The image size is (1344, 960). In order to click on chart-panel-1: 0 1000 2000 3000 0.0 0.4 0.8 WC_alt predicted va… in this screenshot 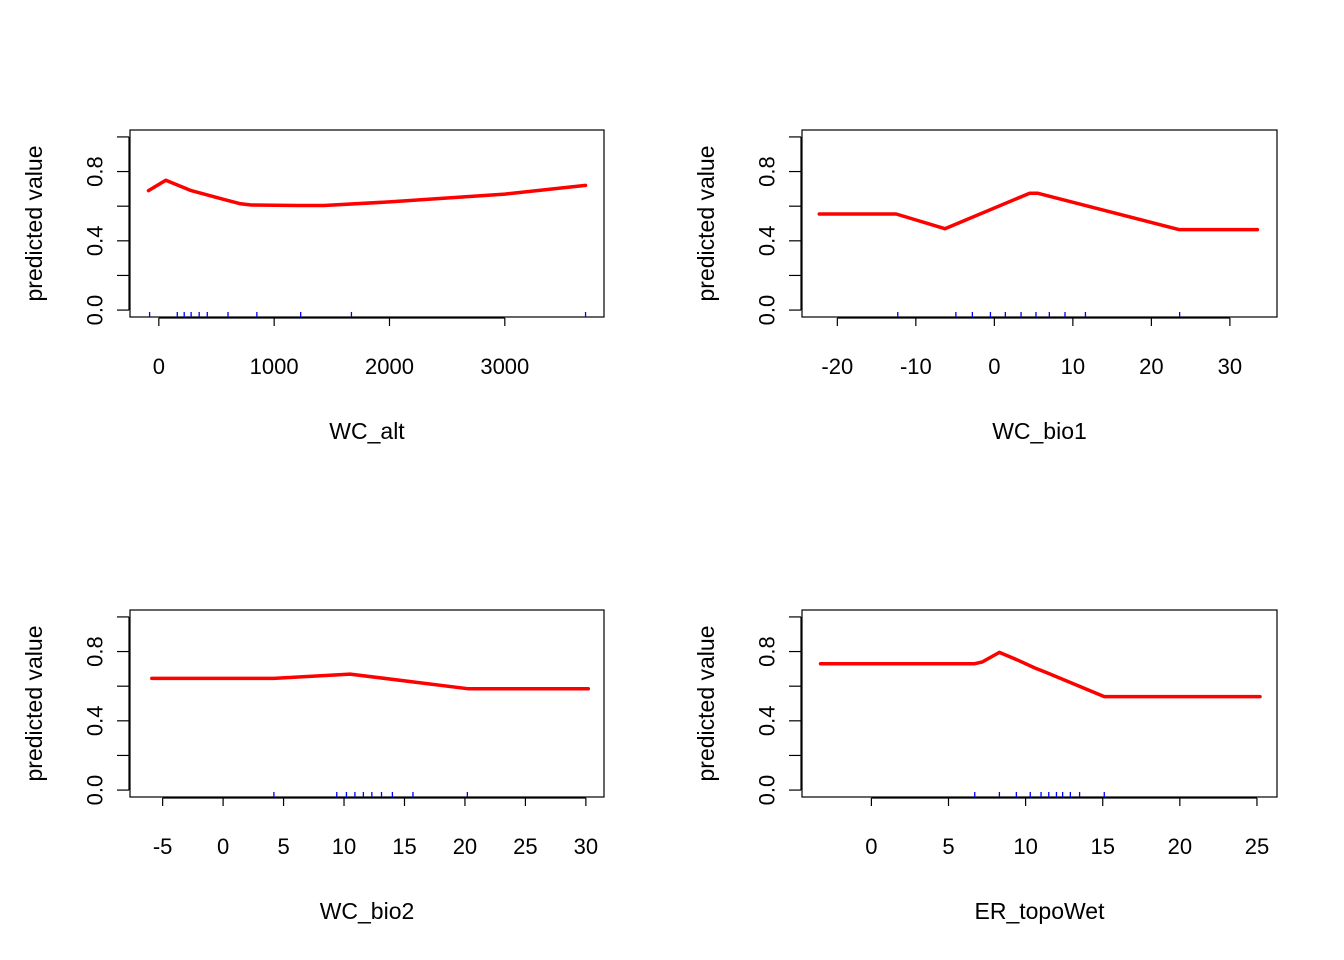, I will do `click(313, 286)`.